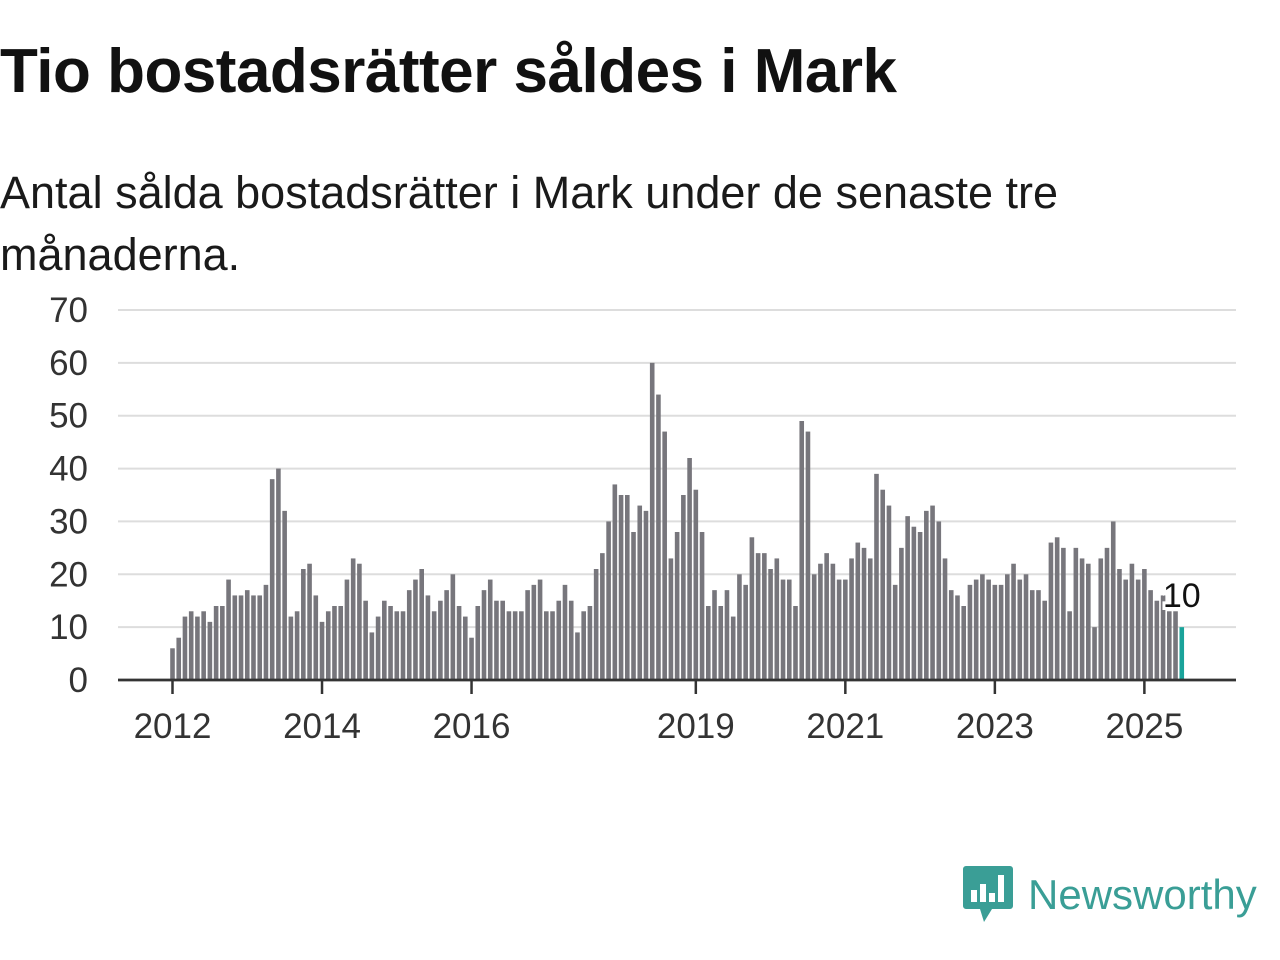 The image size is (1280, 960). I want to click on y-tick-label: 0, so click(78, 680).